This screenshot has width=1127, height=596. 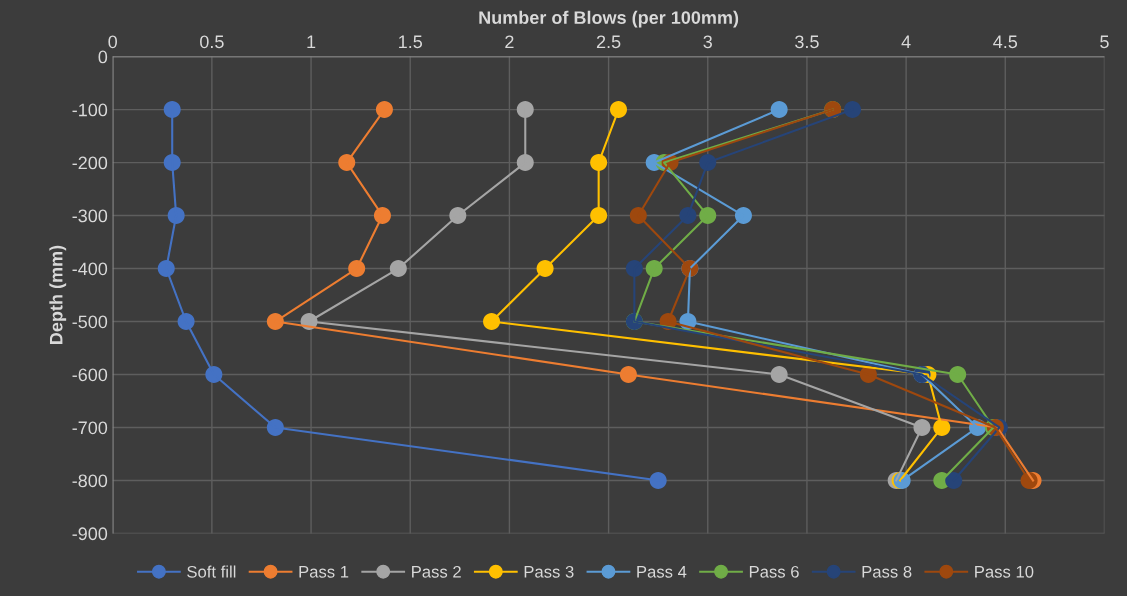 I want to click on legend-label: Pass 2, so click(x=436, y=571).